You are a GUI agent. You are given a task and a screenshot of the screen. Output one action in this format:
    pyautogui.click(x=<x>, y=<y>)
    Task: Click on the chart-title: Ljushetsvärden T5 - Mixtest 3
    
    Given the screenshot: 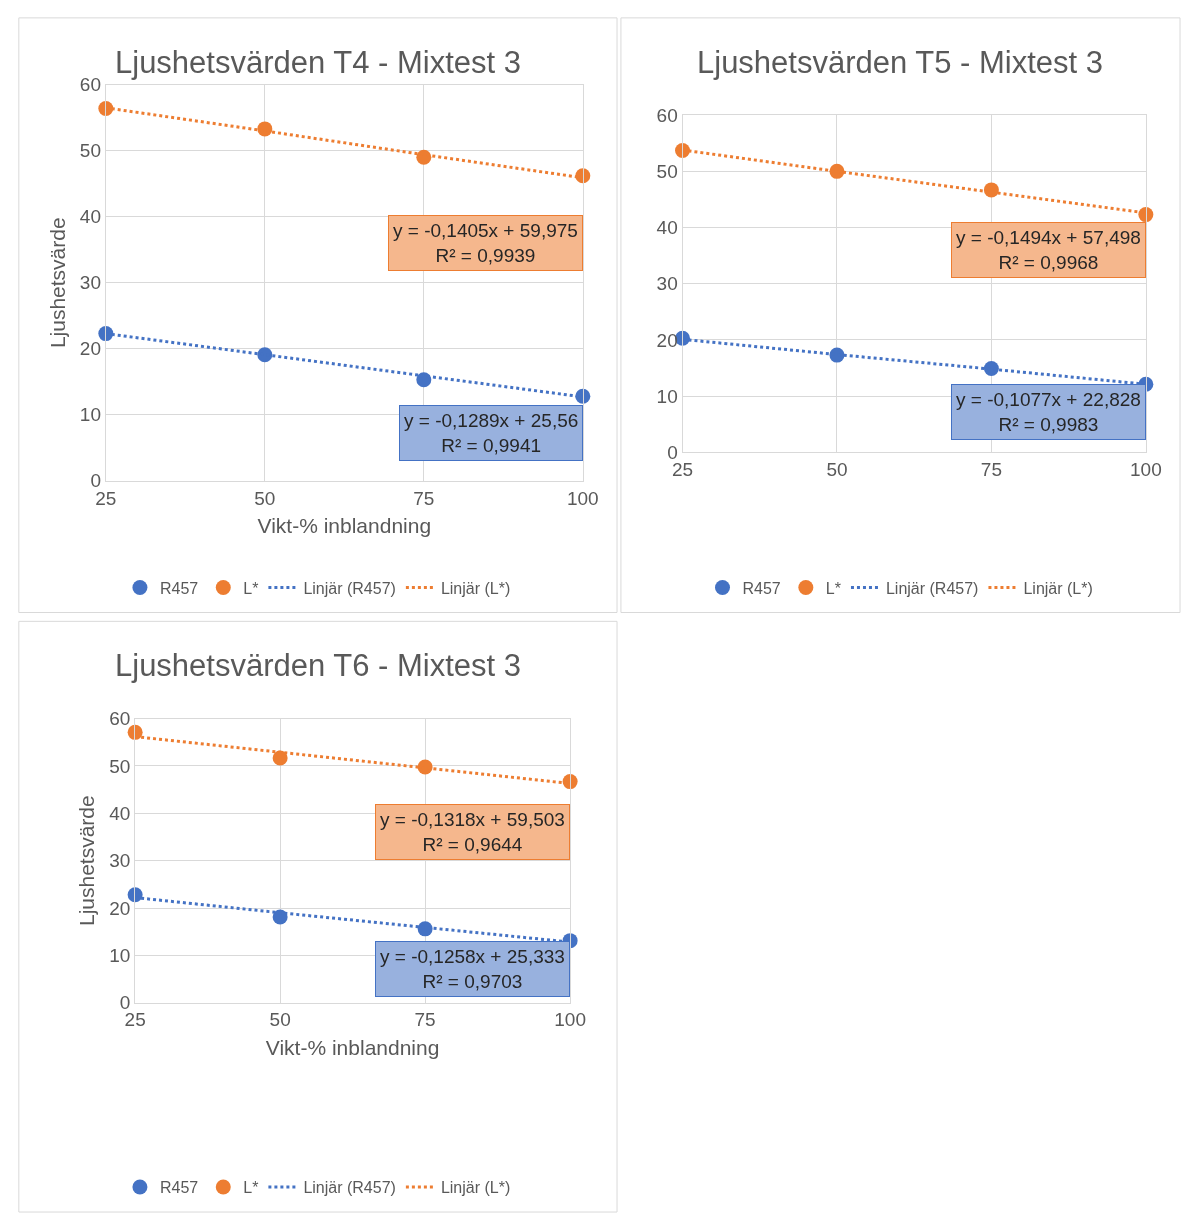 What is the action you would take?
    pyautogui.click(x=900, y=62)
    